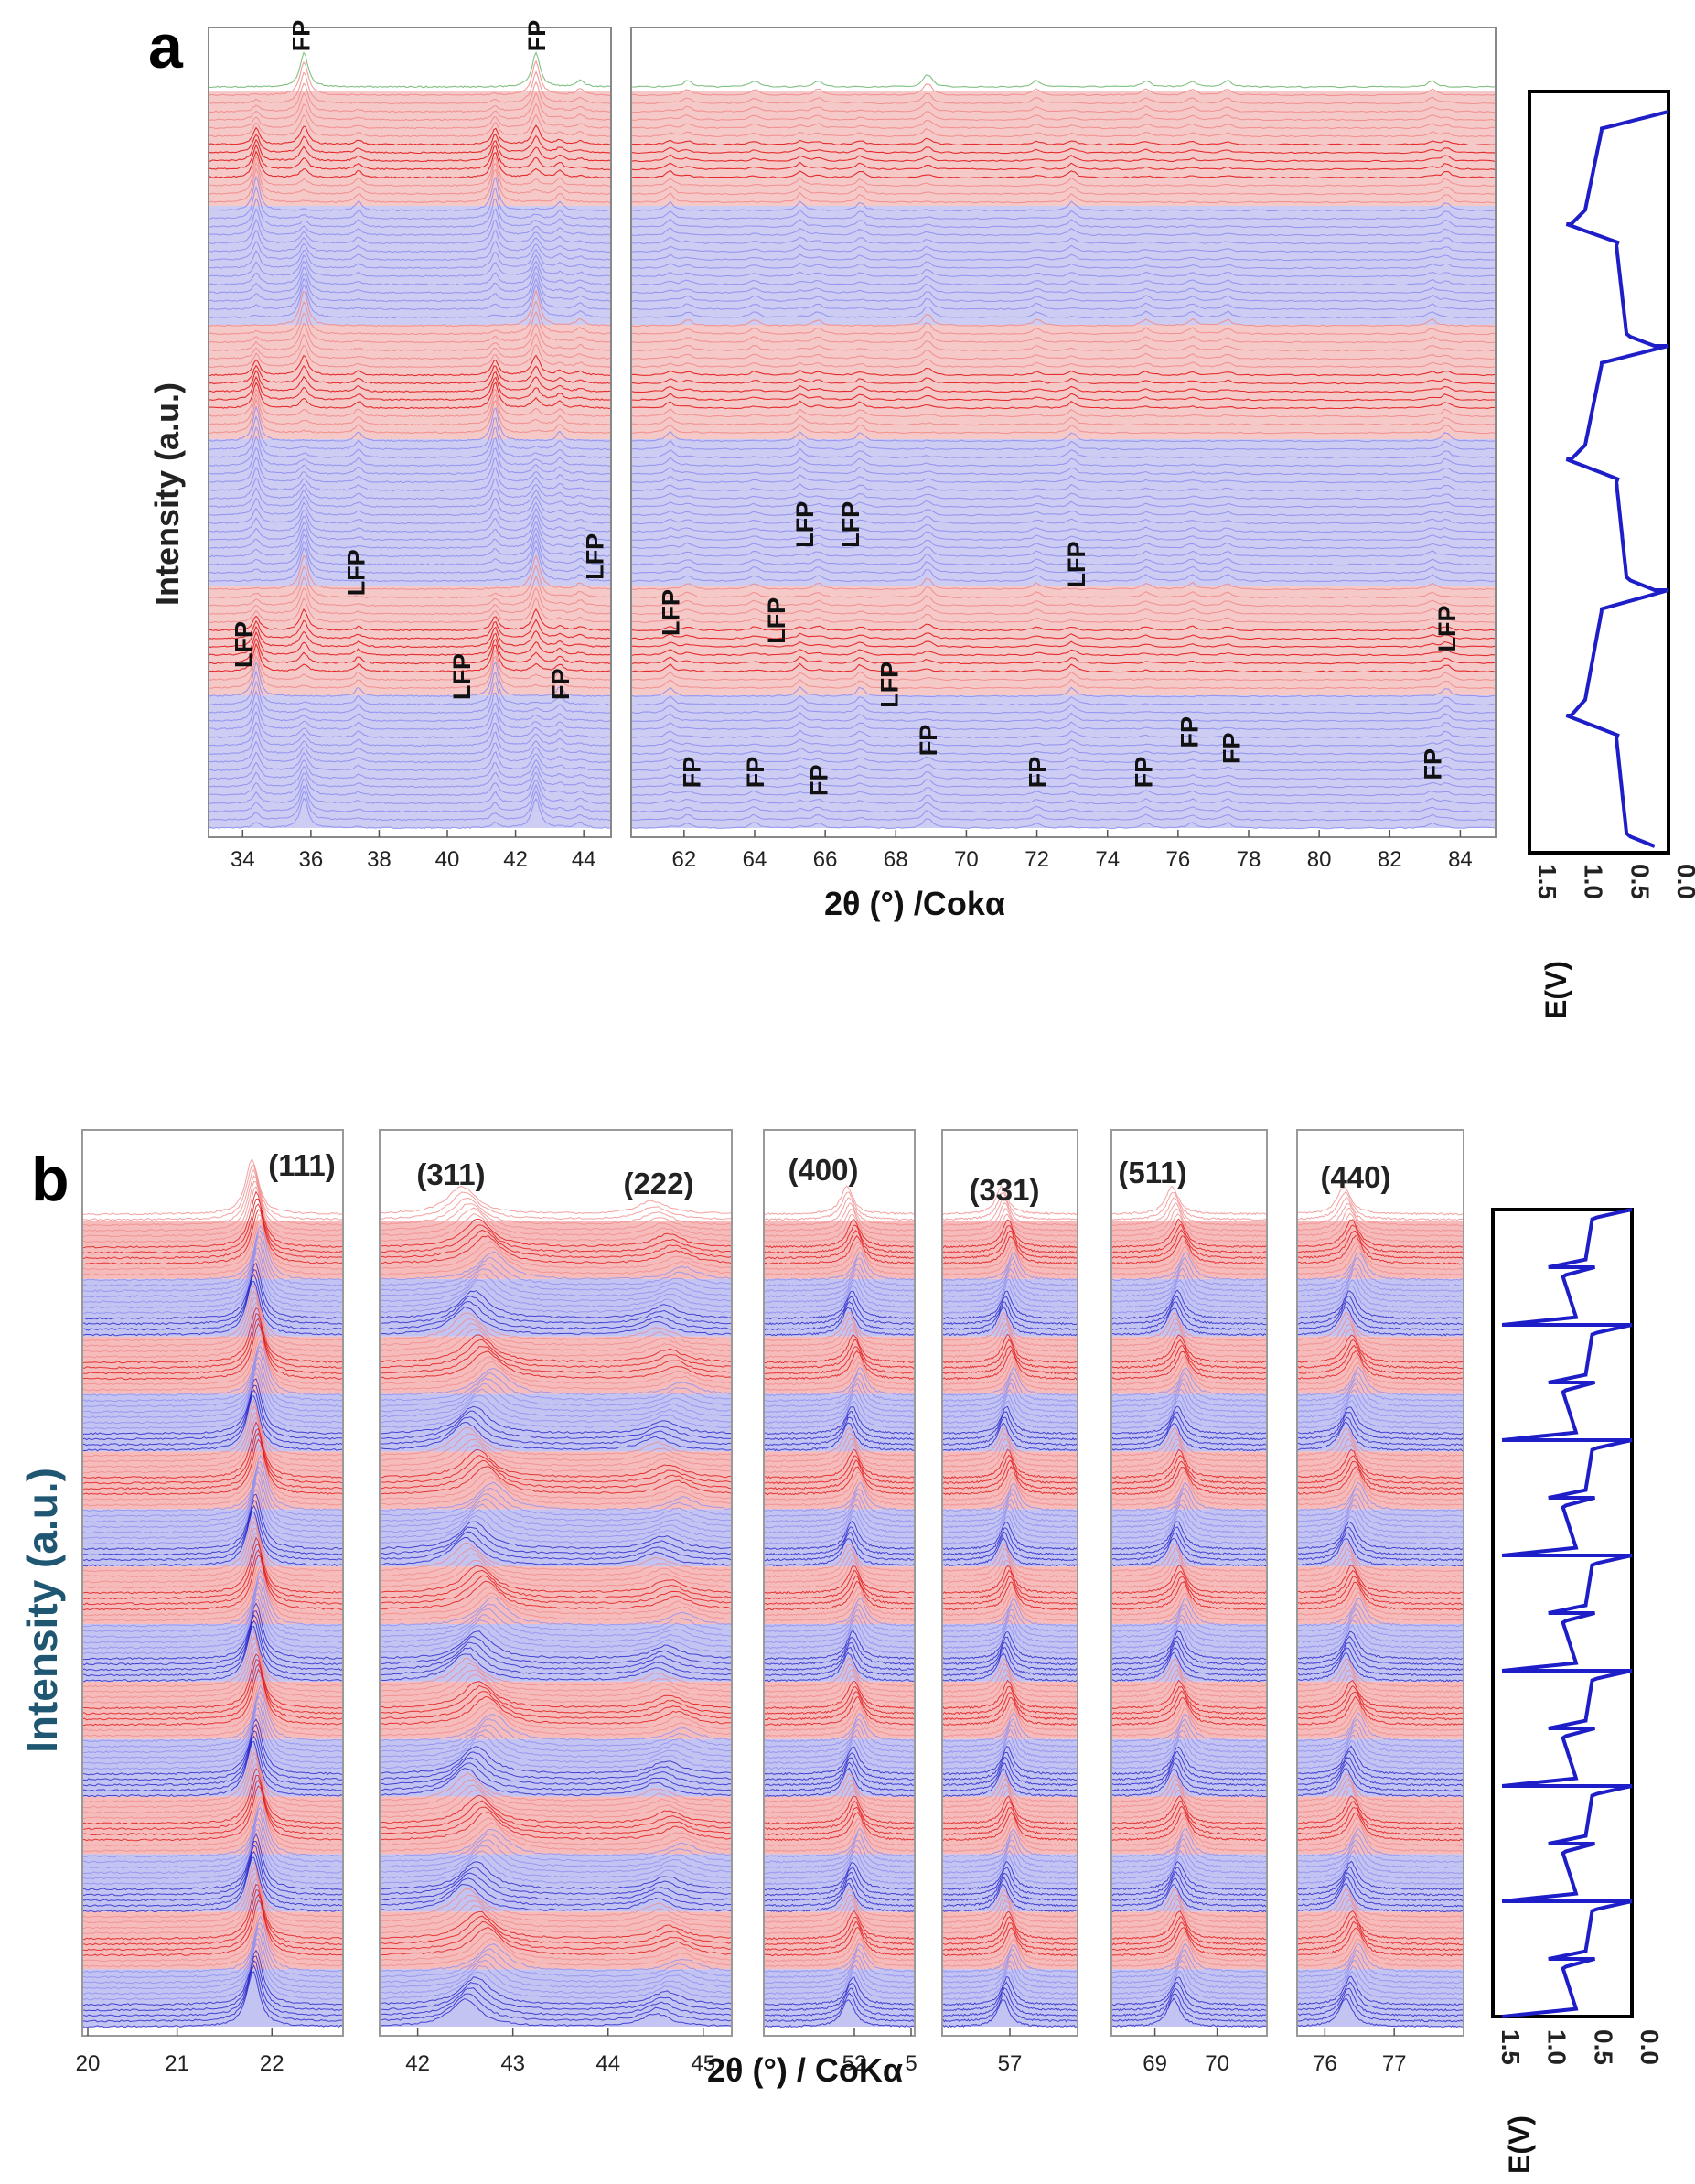  I want to click on panel-b-tick-label: 22, so click(272, 2063).